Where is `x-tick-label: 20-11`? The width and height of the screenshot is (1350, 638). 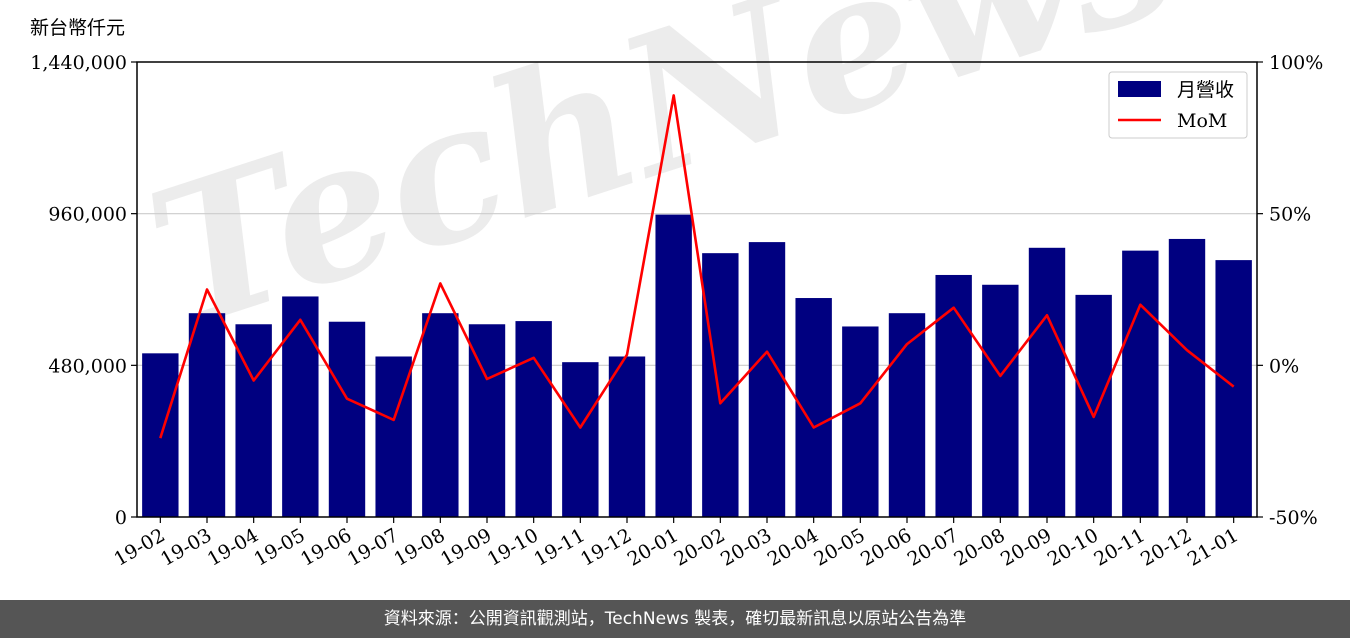
x-tick-label: 20-11 is located at coordinates (1119, 547).